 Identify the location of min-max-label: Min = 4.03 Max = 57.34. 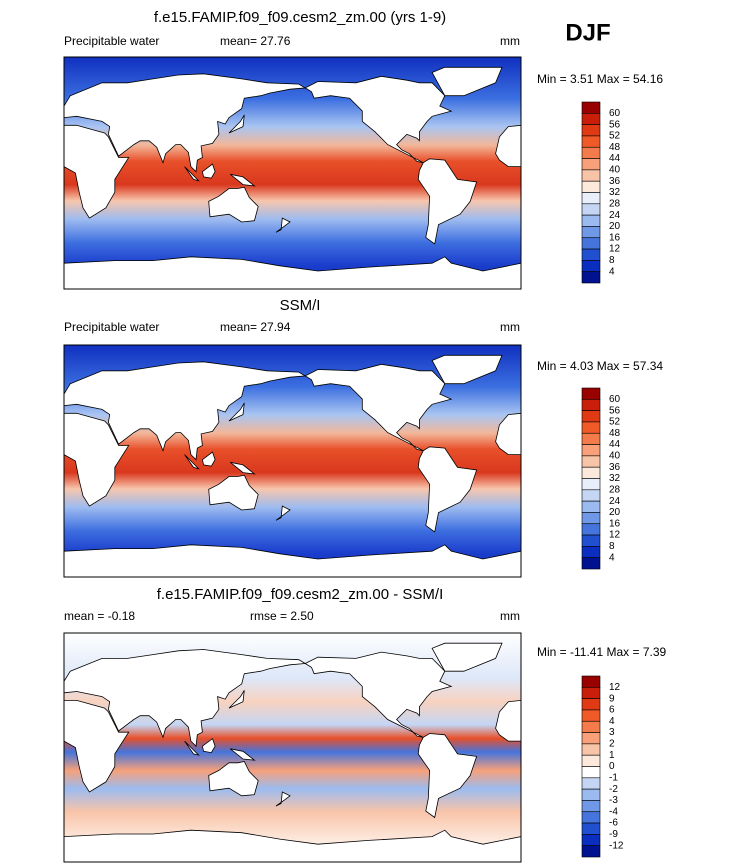
(600, 366).